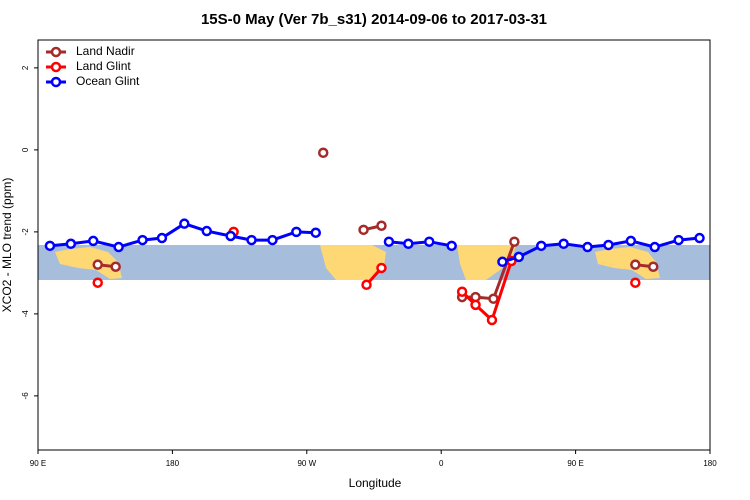 This screenshot has width=750, height=500. Describe the element at coordinates (25, 396) in the screenshot. I see `y-tick-label: -6` at that location.